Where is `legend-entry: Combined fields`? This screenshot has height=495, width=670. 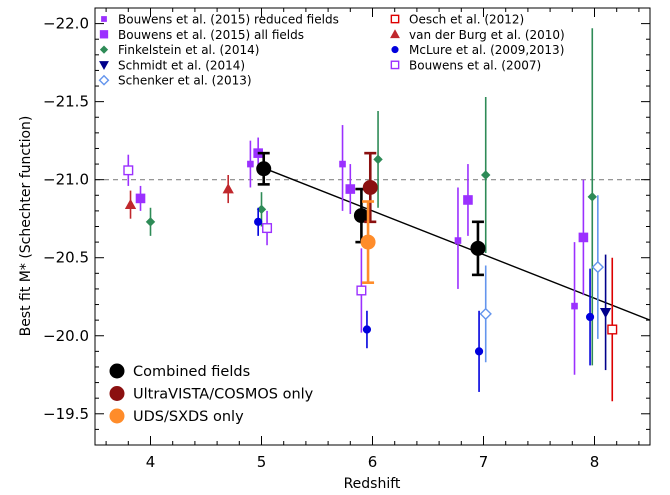
legend-entry: Combined fields is located at coordinates (179, 371).